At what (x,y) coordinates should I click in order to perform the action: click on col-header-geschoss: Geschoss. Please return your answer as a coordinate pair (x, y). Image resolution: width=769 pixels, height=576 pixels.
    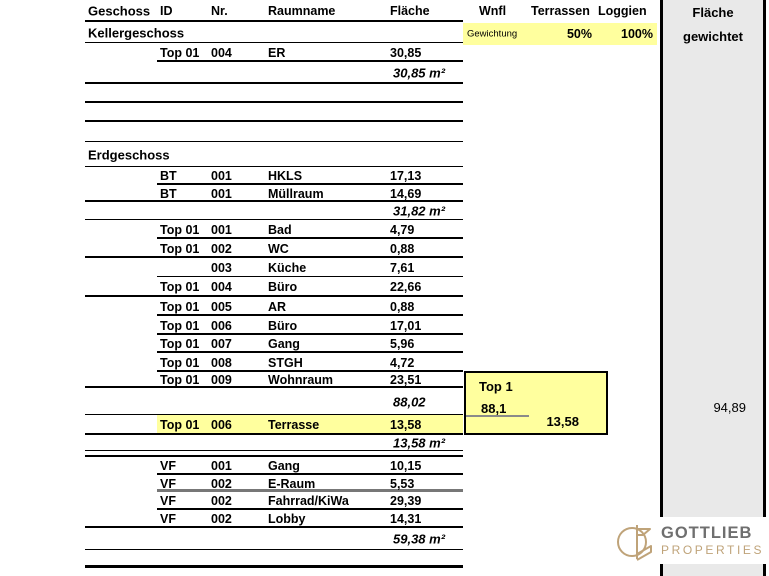
    Looking at the image, I should click on (119, 11).